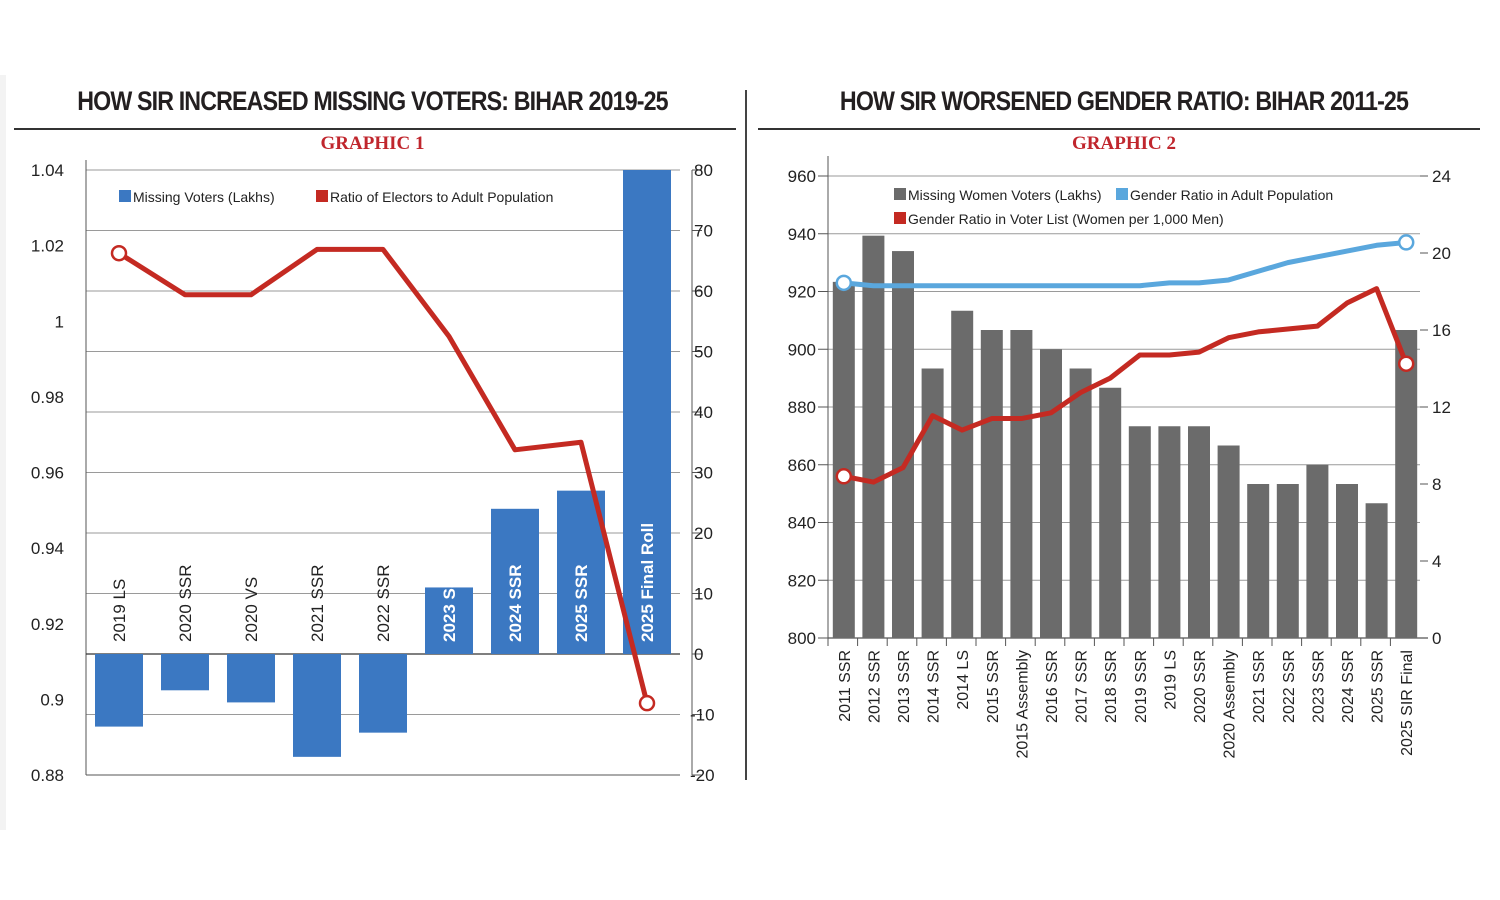  What do you see at coordinates (1052, 686) in the screenshot?
I see `category-label: 2016 SSR` at bounding box center [1052, 686].